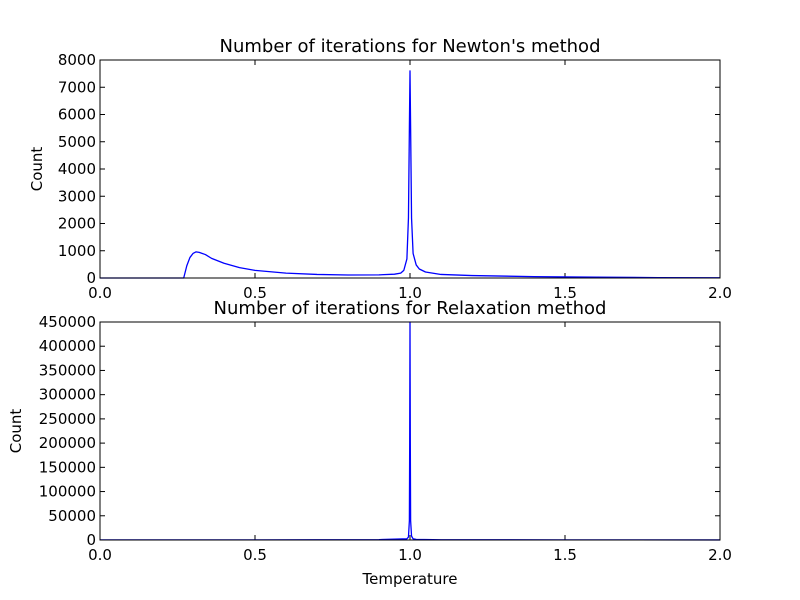 The image size is (800, 600). Describe the element at coordinates (77, 196) in the screenshot. I see `newton-y-tick-label: 3000` at that location.